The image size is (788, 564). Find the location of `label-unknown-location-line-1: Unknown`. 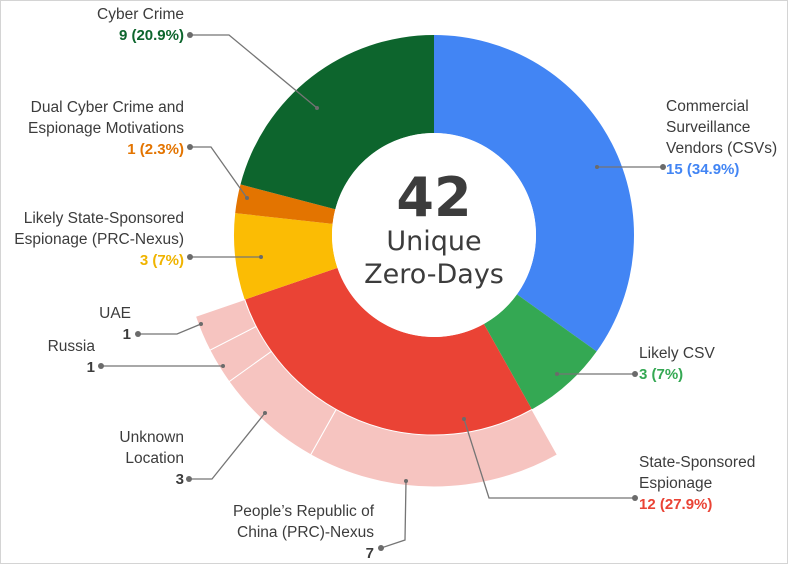

label-unknown-location-line-1: Unknown is located at coordinates (151, 437).